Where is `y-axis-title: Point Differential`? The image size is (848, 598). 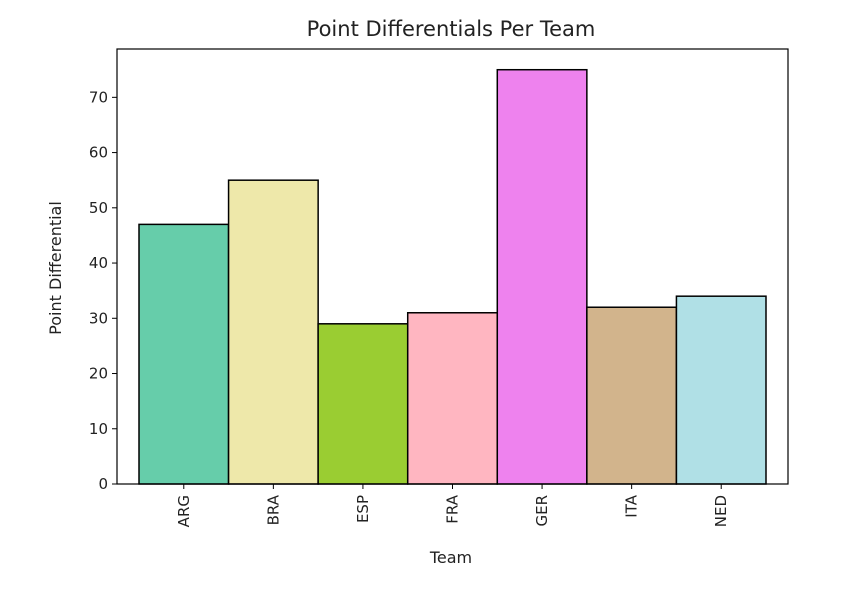
y-axis-title: Point Differential is located at coordinates (55, 268).